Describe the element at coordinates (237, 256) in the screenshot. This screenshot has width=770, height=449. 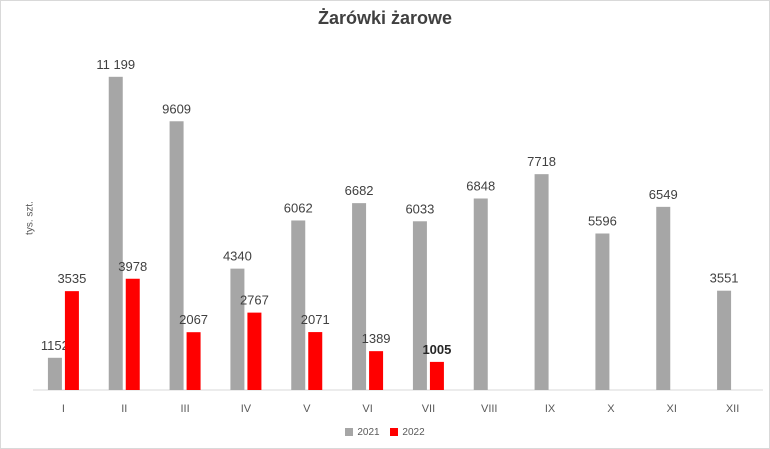
I see `data-label-2021-IV: 4340` at that location.